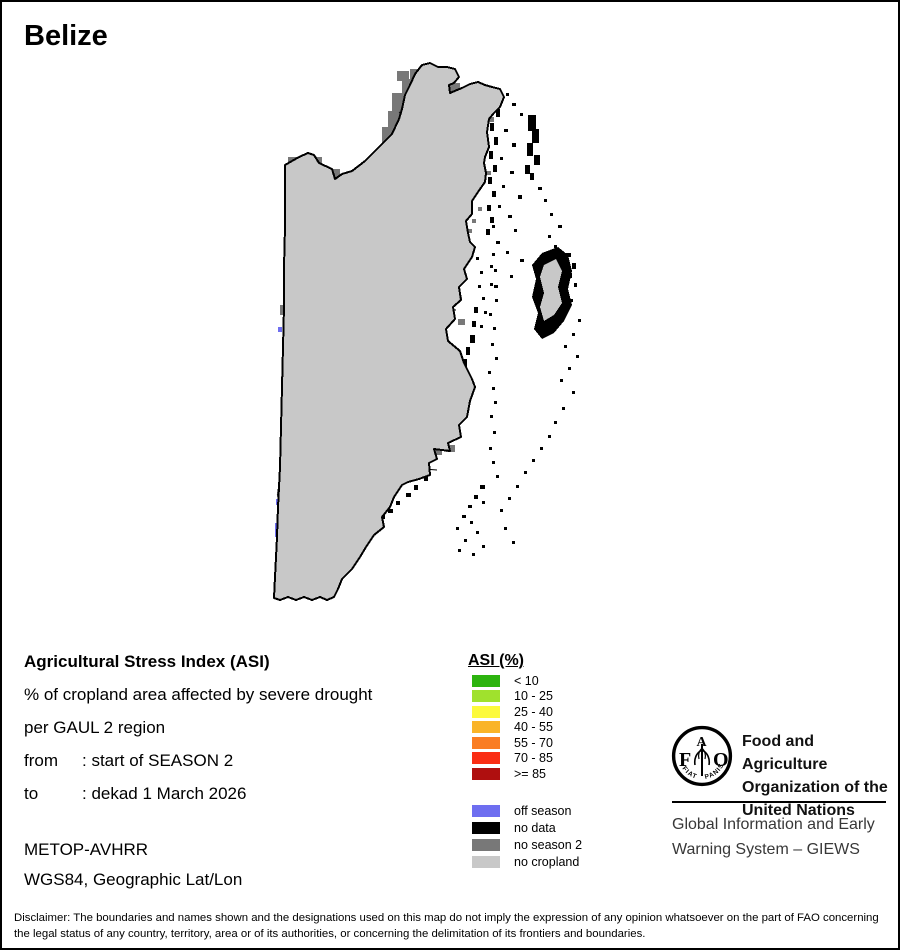 This screenshot has width=900, height=950. I want to click on legend-row: 70 - 85, so click(512, 759).